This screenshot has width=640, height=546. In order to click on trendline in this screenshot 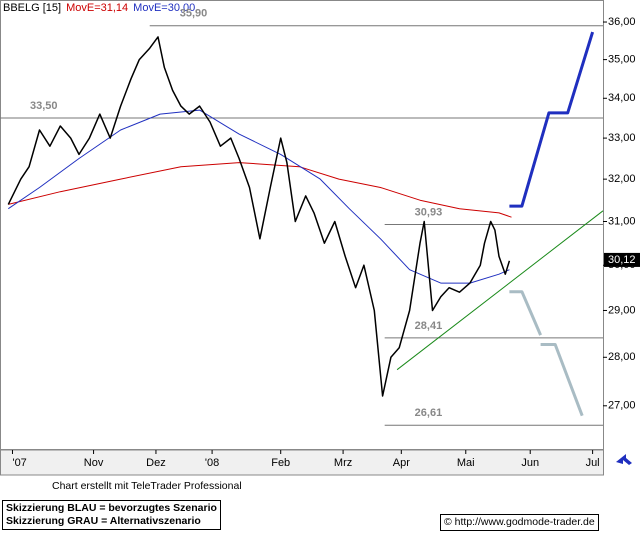, I will do `click(500, 290)`.